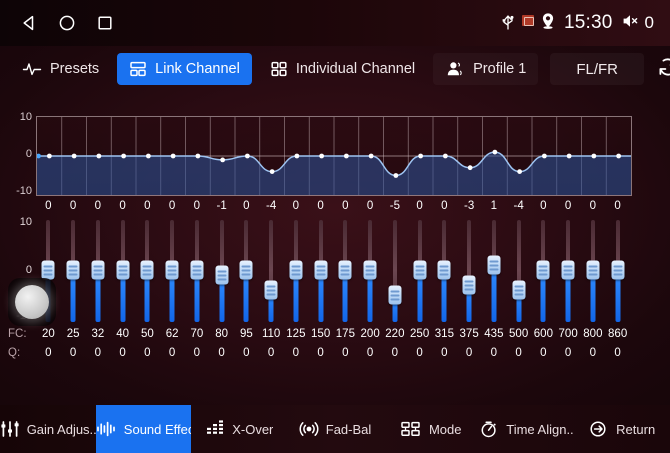 This screenshot has width=670, height=453. What do you see at coordinates (618, 334) in the screenshot?
I see `band-frequency-value: 860` at bounding box center [618, 334].